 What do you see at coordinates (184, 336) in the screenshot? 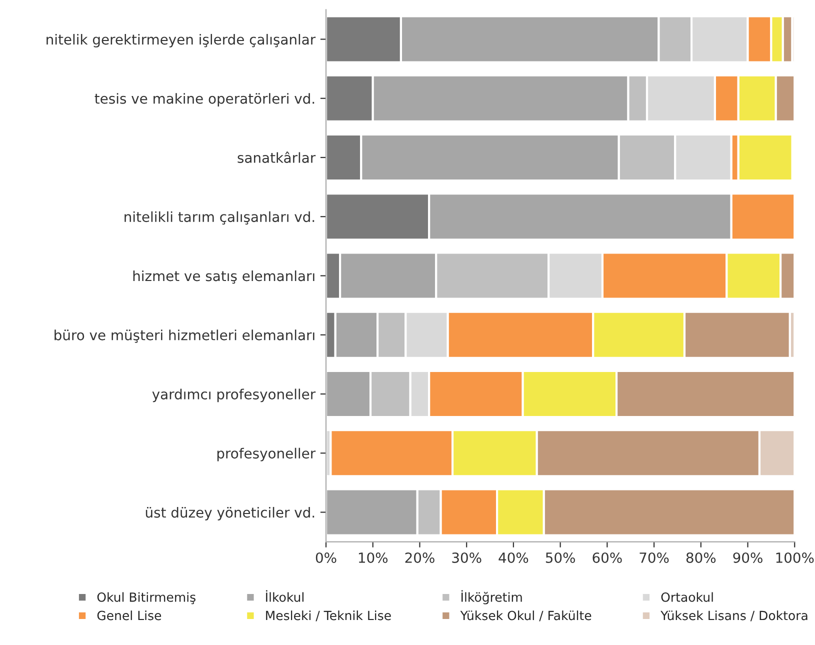
I see `y-tick-label: büro ve müşteri hizmetleri elemanları` at bounding box center [184, 336].